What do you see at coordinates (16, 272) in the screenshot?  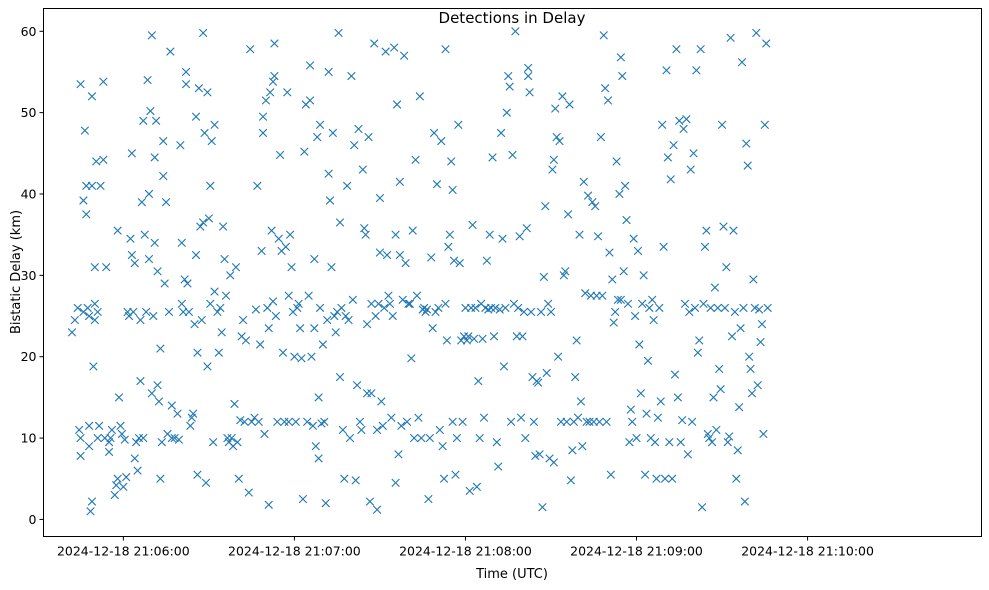 I see `y-axis-label: Bistatic Delay (km)` at bounding box center [16, 272].